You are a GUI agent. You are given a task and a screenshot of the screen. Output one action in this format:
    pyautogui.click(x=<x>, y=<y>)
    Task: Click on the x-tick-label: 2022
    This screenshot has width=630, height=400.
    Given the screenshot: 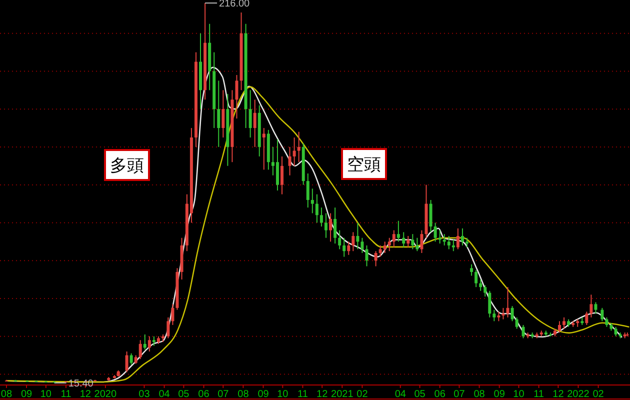 What is the action you would take?
    pyautogui.click(x=578, y=394)
    